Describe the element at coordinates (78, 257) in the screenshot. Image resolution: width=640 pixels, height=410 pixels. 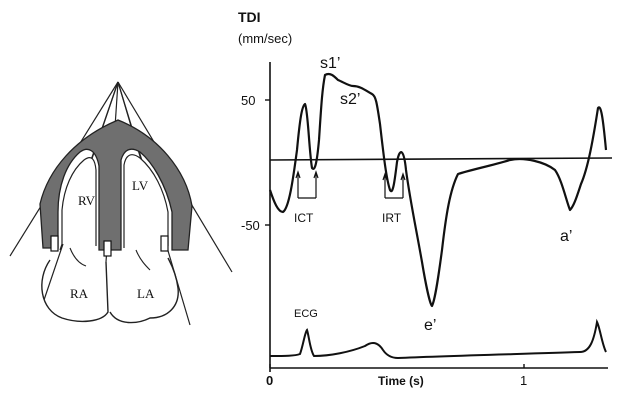
I see `valve-leaflet-left` at that location.